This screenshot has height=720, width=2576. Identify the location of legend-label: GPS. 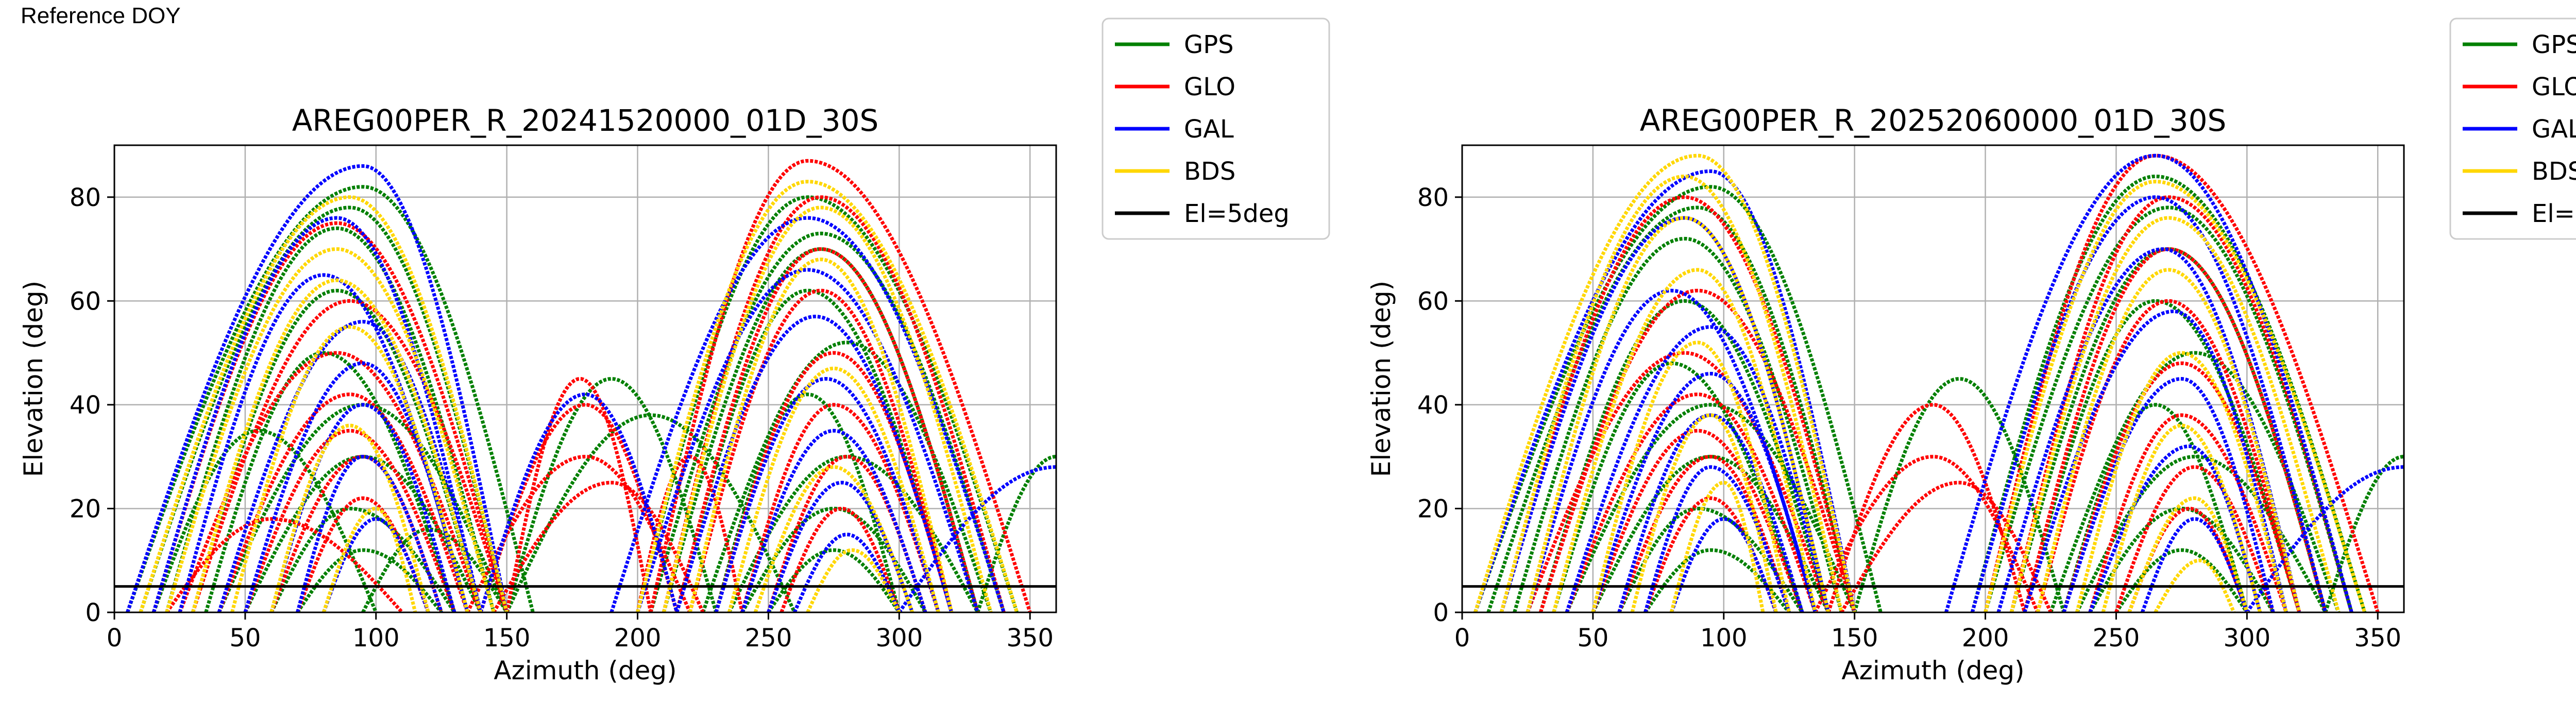
(1209, 44).